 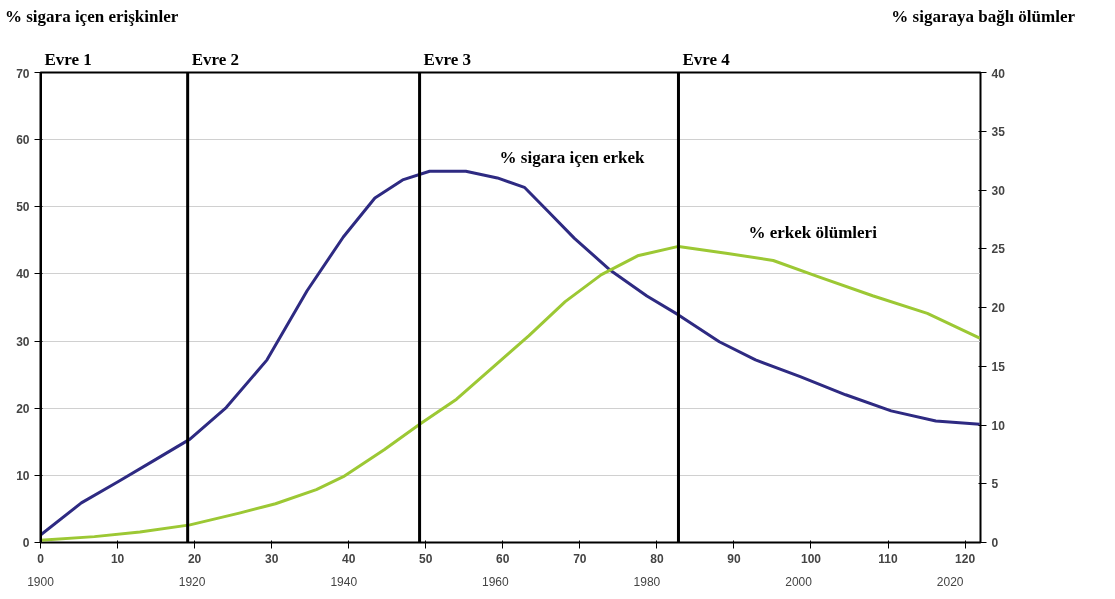 What do you see at coordinates (23, 476) in the screenshot?
I see `y-tick-label: 10` at bounding box center [23, 476].